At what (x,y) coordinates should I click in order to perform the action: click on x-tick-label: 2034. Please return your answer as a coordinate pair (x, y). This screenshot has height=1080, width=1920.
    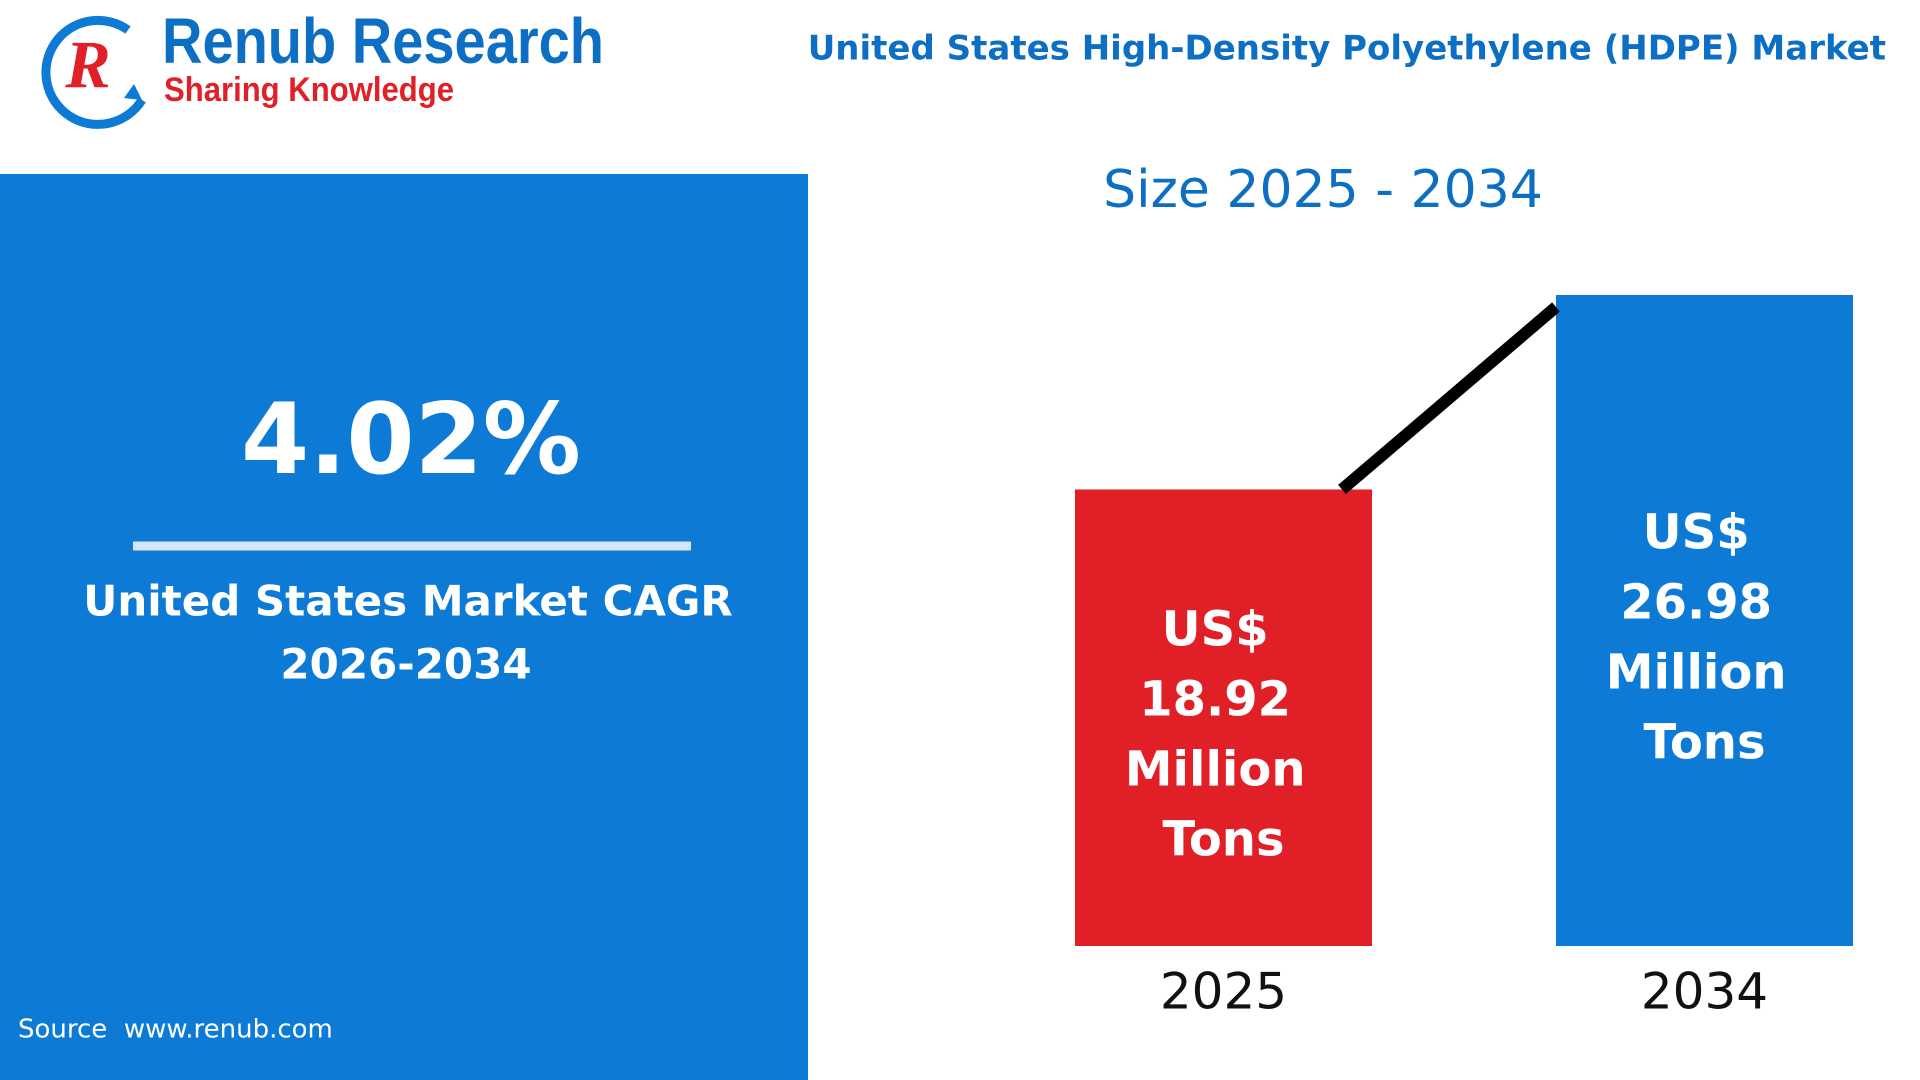
    Looking at the image, I should click on (1704, 992).